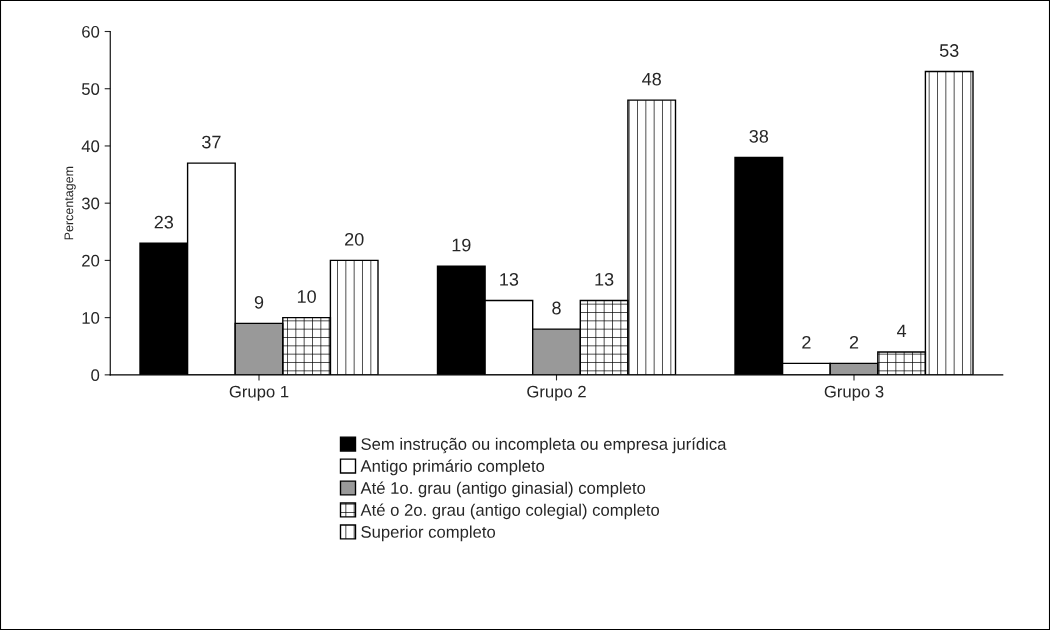 The height and width of the screenshot is (630, 1050). Describe the element at coordinates (759, 136) in the screenshot. I see `data-label: 38` at that location.